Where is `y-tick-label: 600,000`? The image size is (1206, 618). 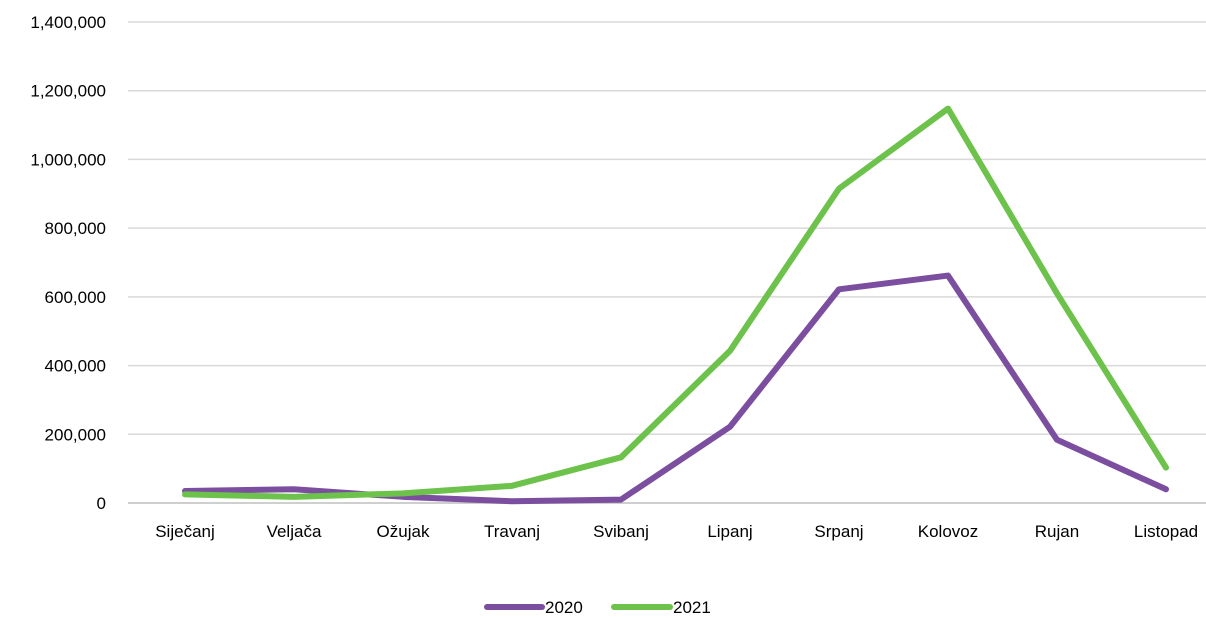
y-tick-label: 600,000 is located at coordinates (75, 297).